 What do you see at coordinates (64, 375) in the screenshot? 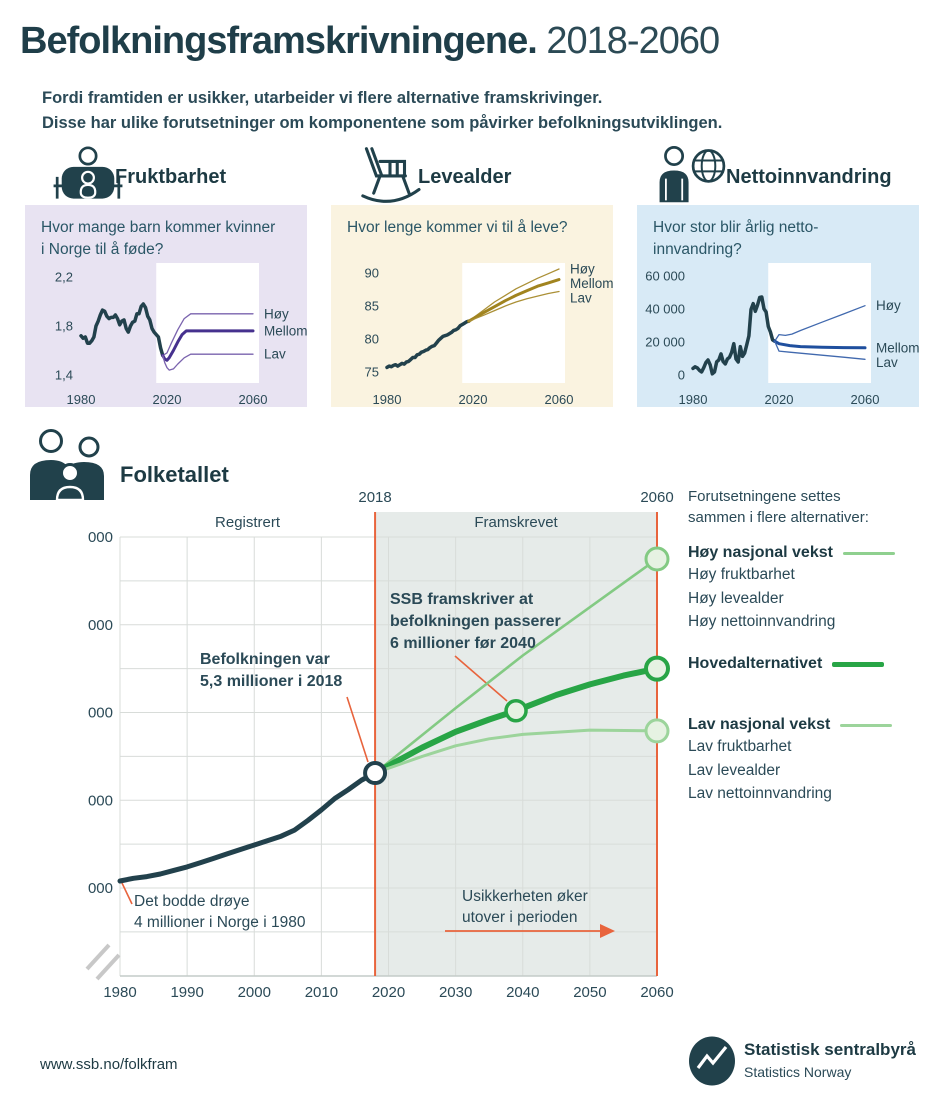
I see `y-tick: 1,4` at bounding box center [64, 375].